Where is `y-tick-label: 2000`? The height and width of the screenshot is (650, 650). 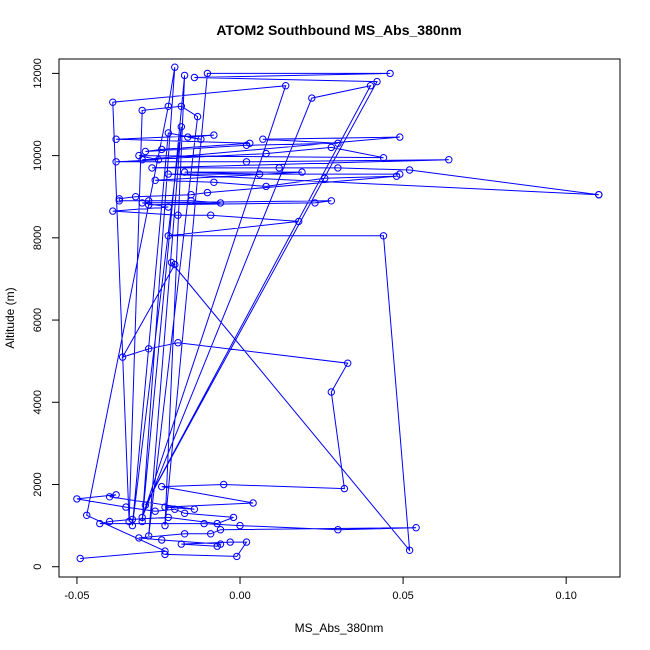
y-tick-label: 2000 is located at coordinates (38, 484).